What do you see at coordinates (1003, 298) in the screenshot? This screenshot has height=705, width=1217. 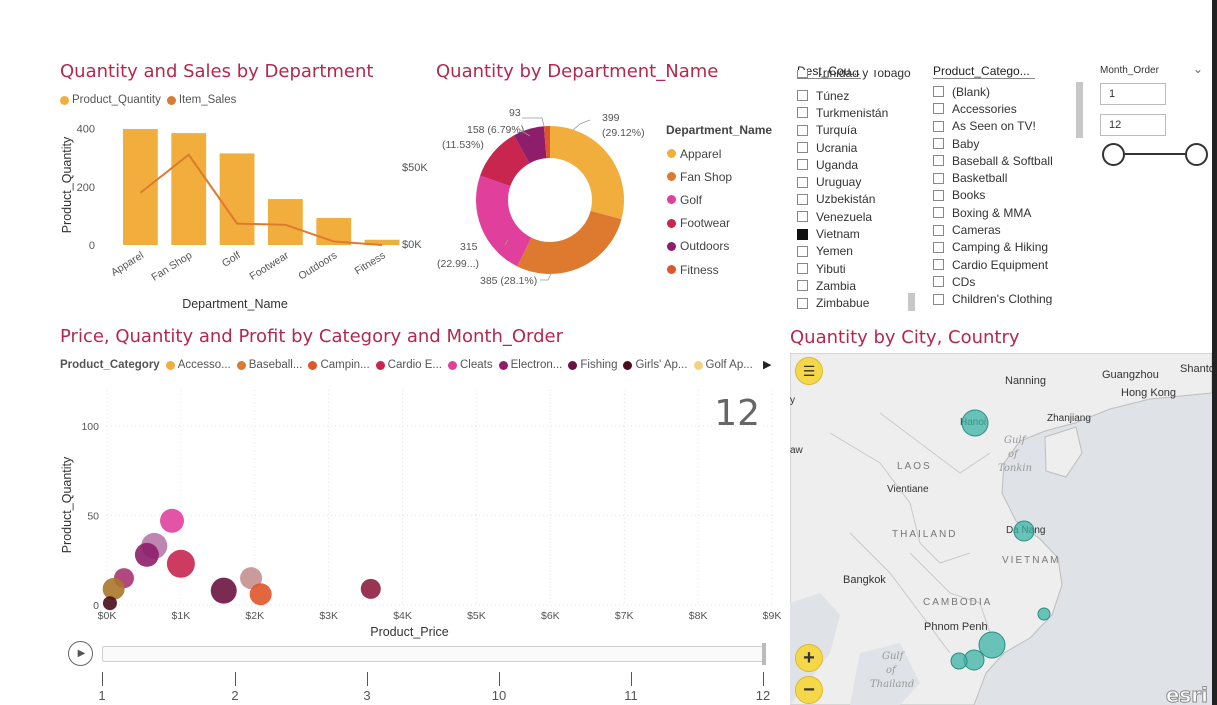 I see `slicer-item: Children's Clothing` at bounding box center [1003, 298].